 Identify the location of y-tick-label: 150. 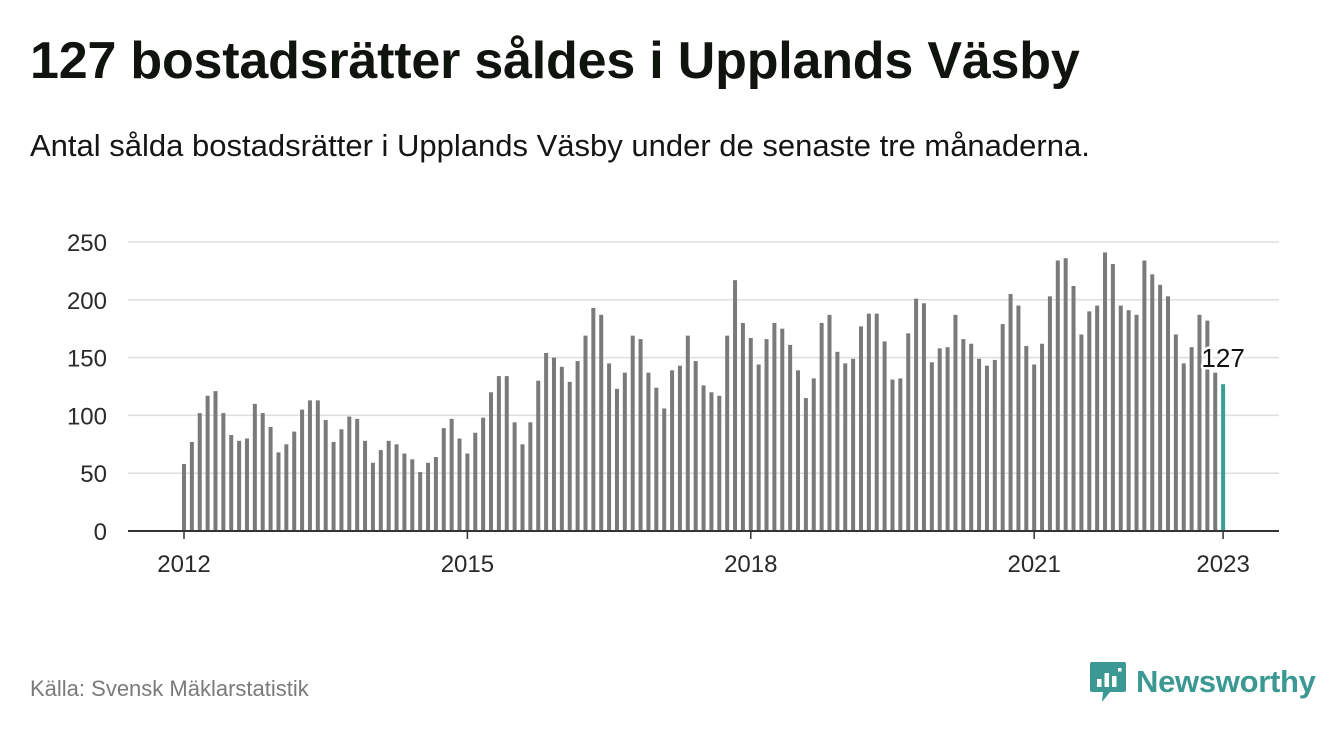
(87, 359).